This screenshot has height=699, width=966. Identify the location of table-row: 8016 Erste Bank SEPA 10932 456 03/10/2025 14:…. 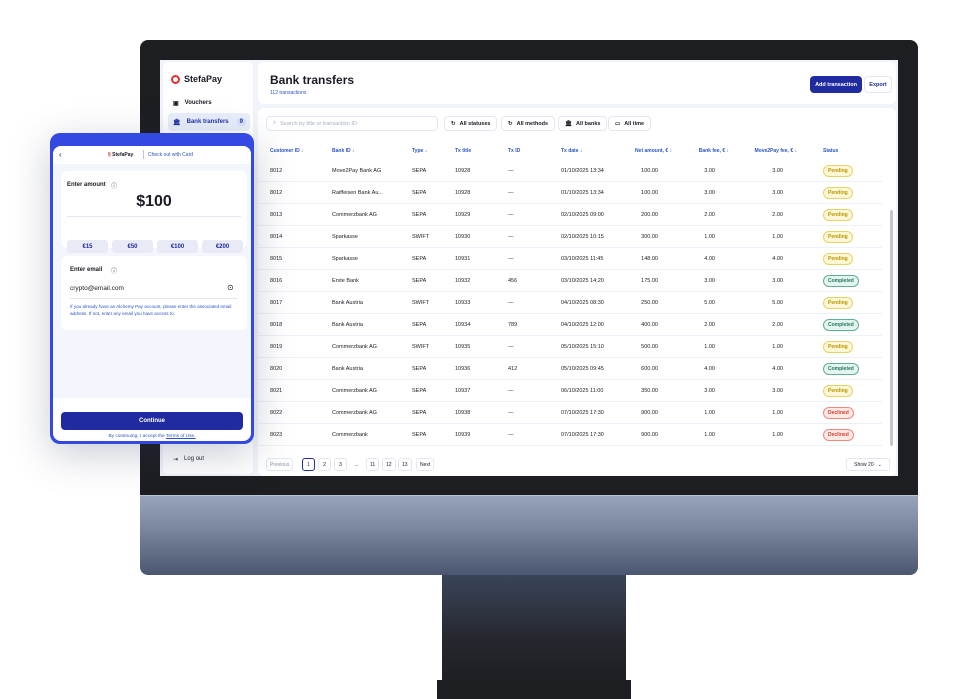
(570, 281).